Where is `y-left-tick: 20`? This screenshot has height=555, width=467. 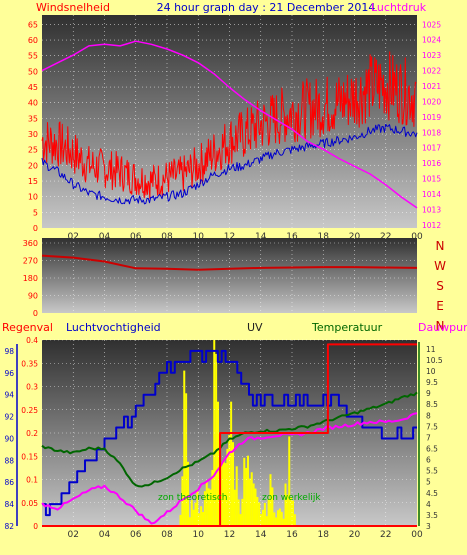
y-left-tick: 20 is located at coordinates (33, 165).